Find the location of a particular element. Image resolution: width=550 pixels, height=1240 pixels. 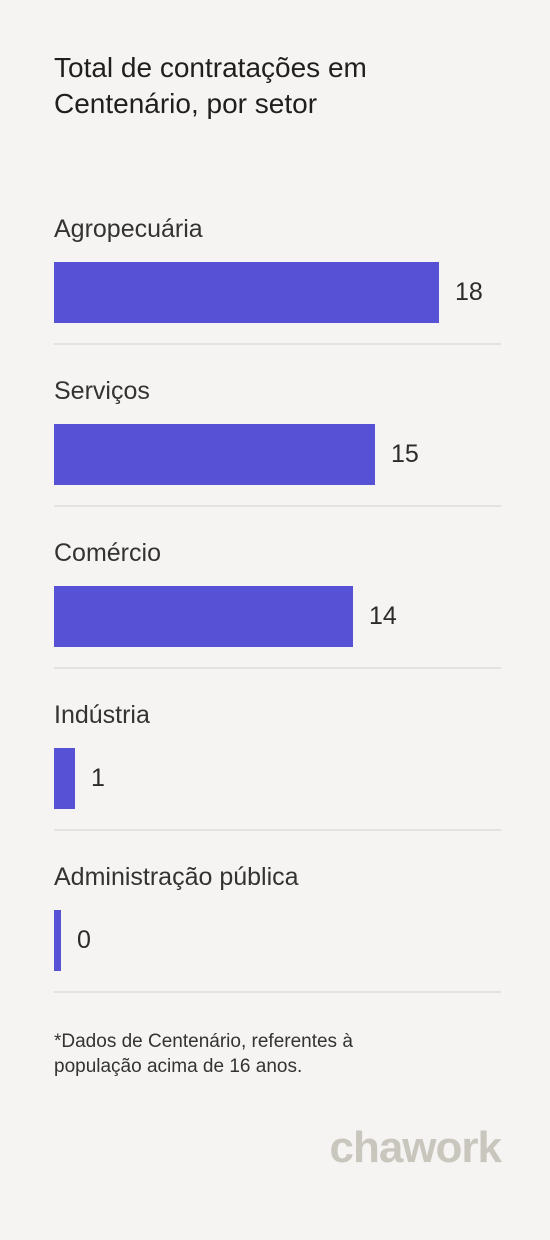

chart-title-line-2: Centenário, por setor is located at coordinates (186, 103).